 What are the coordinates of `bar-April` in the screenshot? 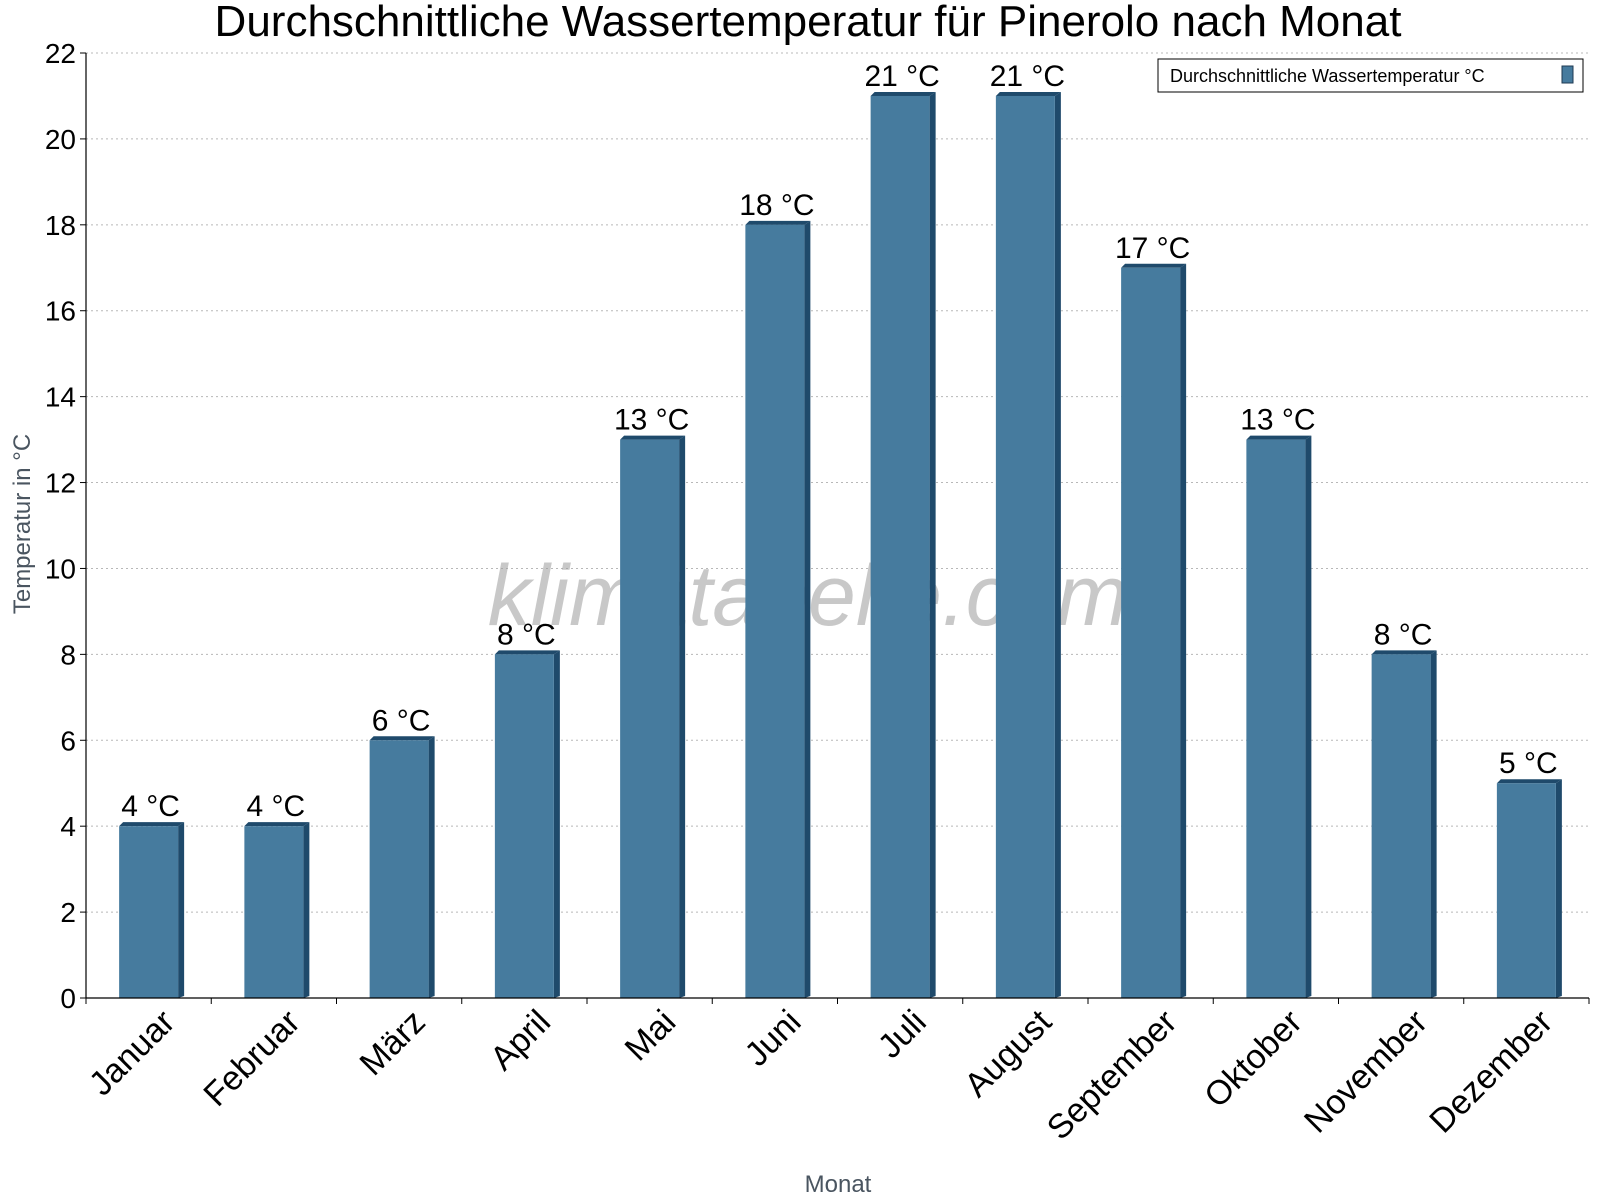 It's located at (527, 824).